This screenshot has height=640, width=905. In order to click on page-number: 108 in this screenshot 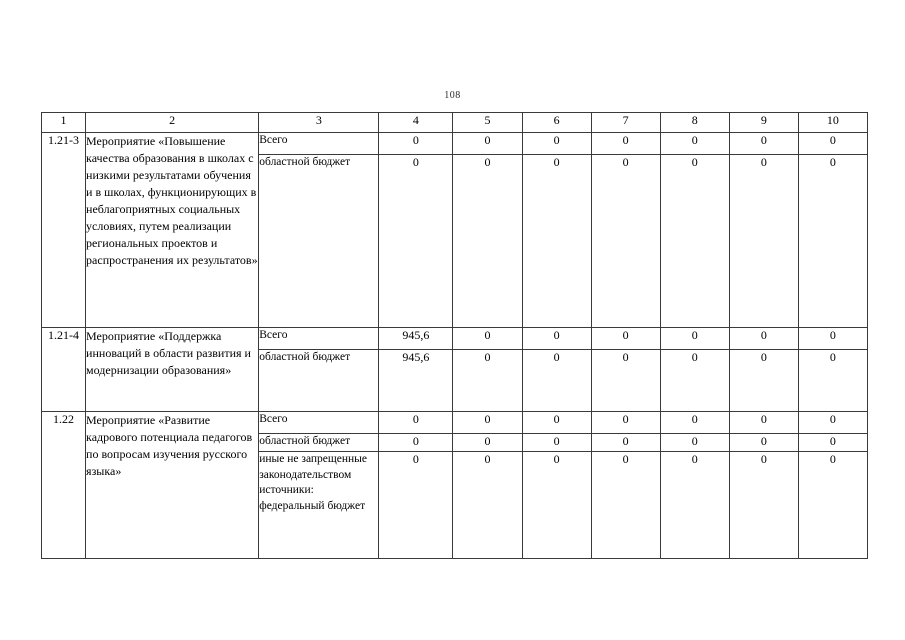, I will do `click(452, 95)`.